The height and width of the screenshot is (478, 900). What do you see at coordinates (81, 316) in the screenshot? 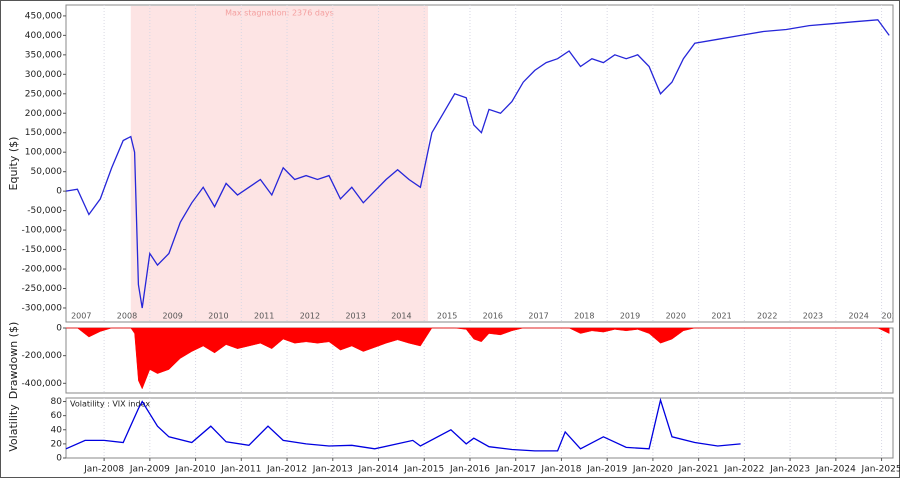
I see `year-label: 2007` at bounding box center [81, 316].